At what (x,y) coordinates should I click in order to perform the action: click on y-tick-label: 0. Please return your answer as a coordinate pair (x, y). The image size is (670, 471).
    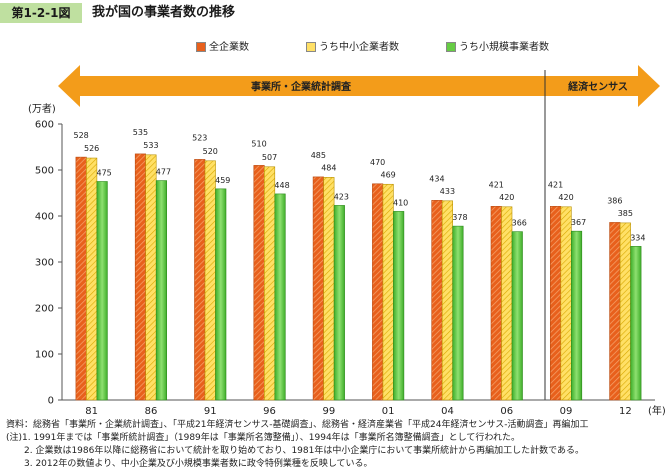
    Looking at the image, I should click on (51, 401).